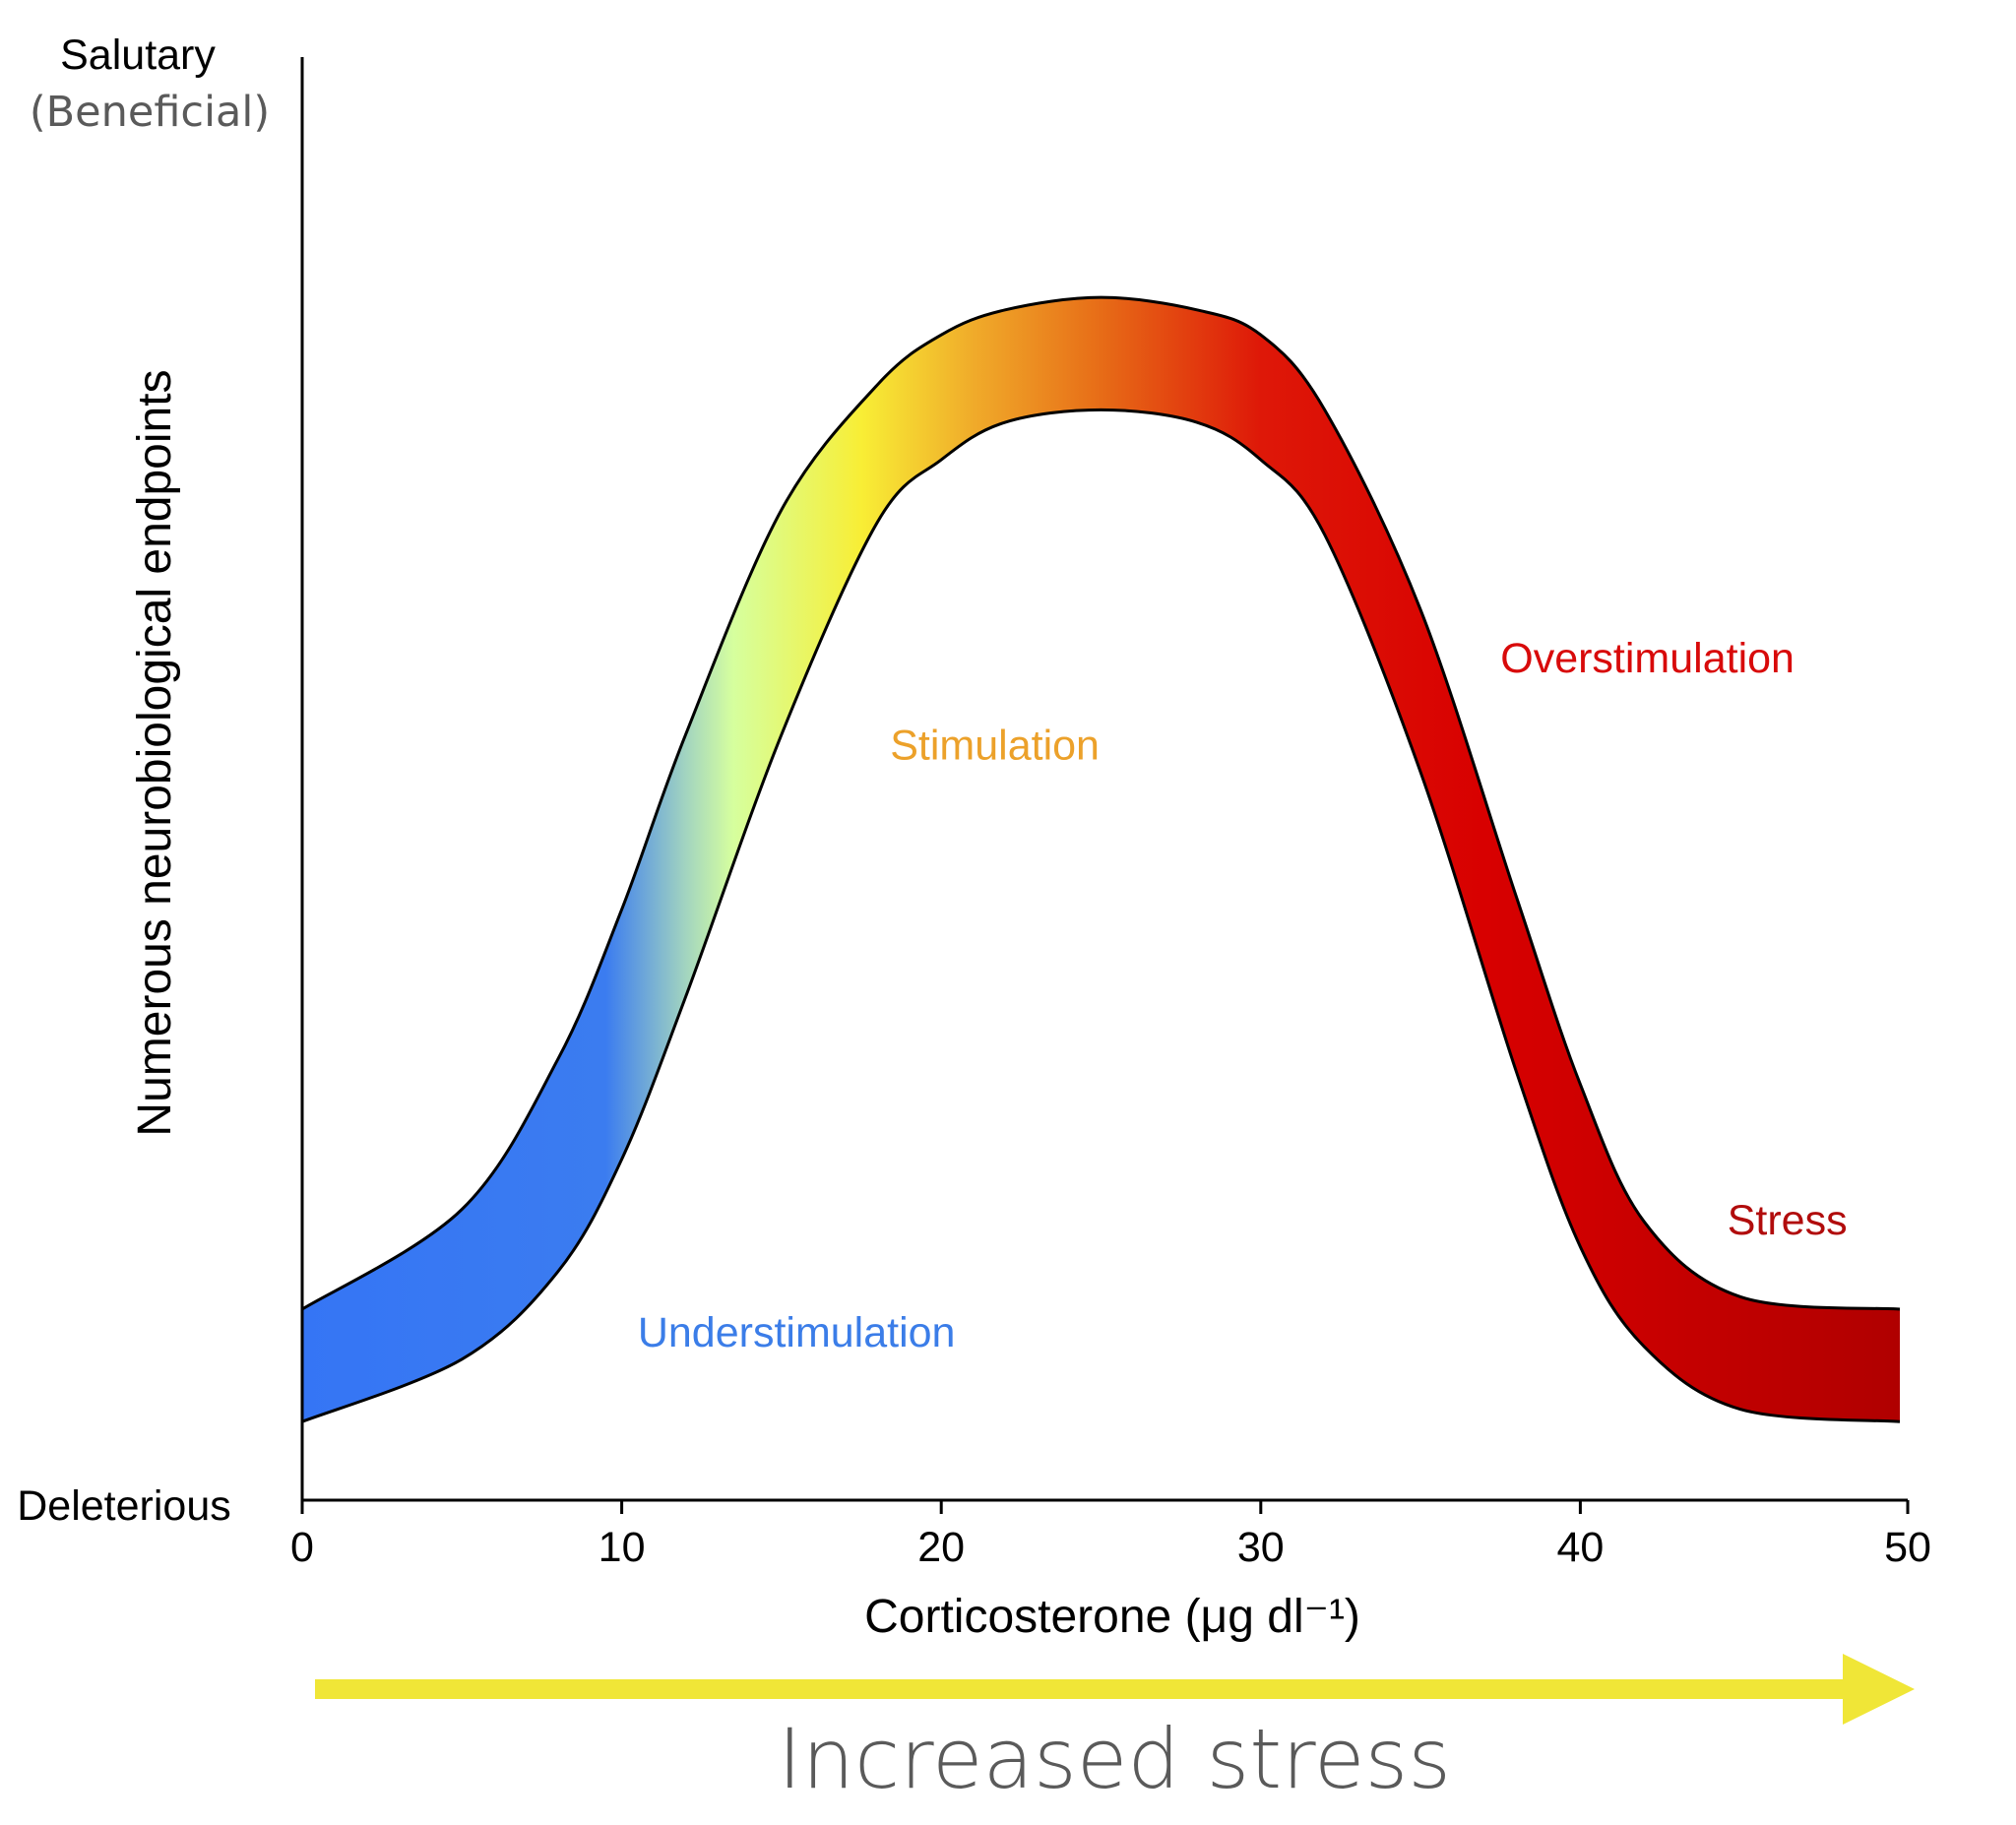  I want to click on y-bottom-label: Deleterious, so click(124, 1506).